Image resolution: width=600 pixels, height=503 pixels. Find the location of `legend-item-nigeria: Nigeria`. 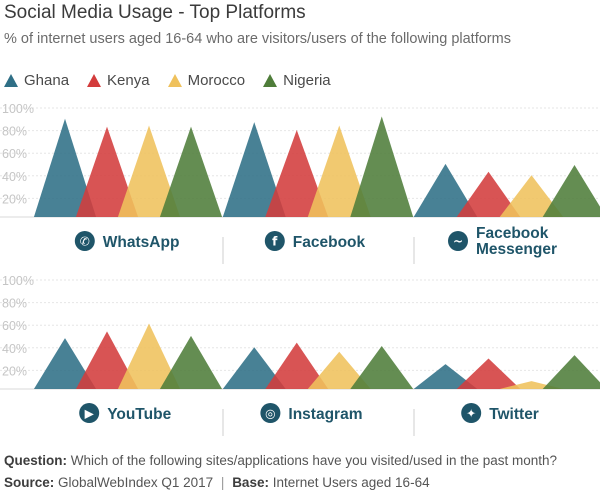

legend-item-nigeria: Nigeria is located at coordinates (297, 80).